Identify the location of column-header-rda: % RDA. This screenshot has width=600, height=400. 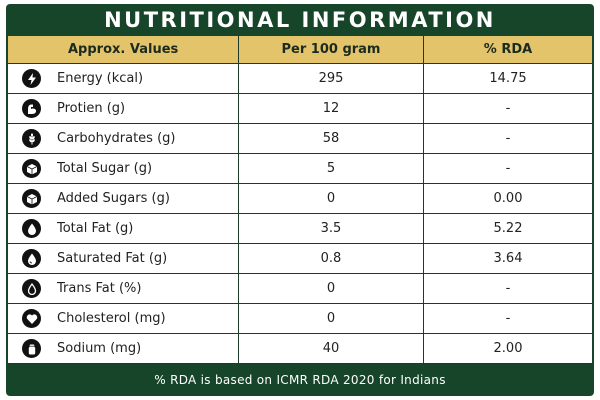
(508, 49).